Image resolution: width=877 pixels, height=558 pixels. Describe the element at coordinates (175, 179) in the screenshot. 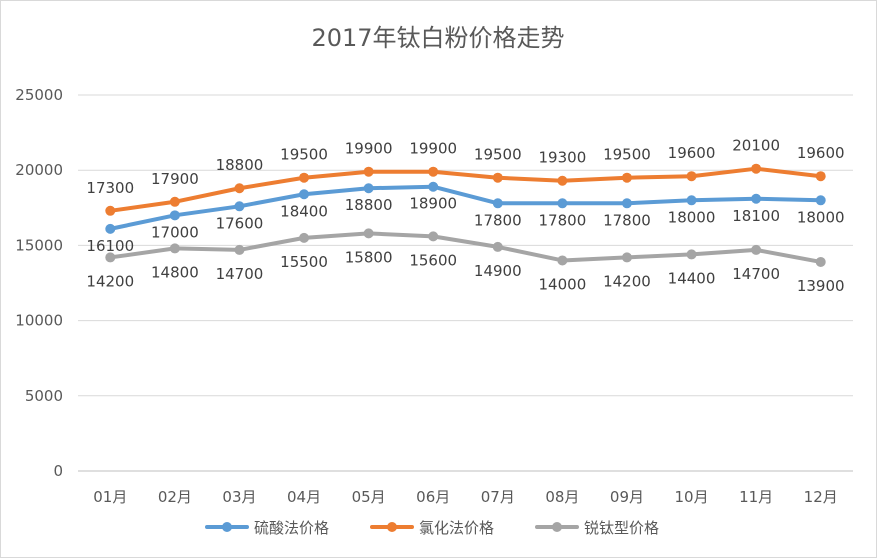

I see `data-label: 17900` at that location.